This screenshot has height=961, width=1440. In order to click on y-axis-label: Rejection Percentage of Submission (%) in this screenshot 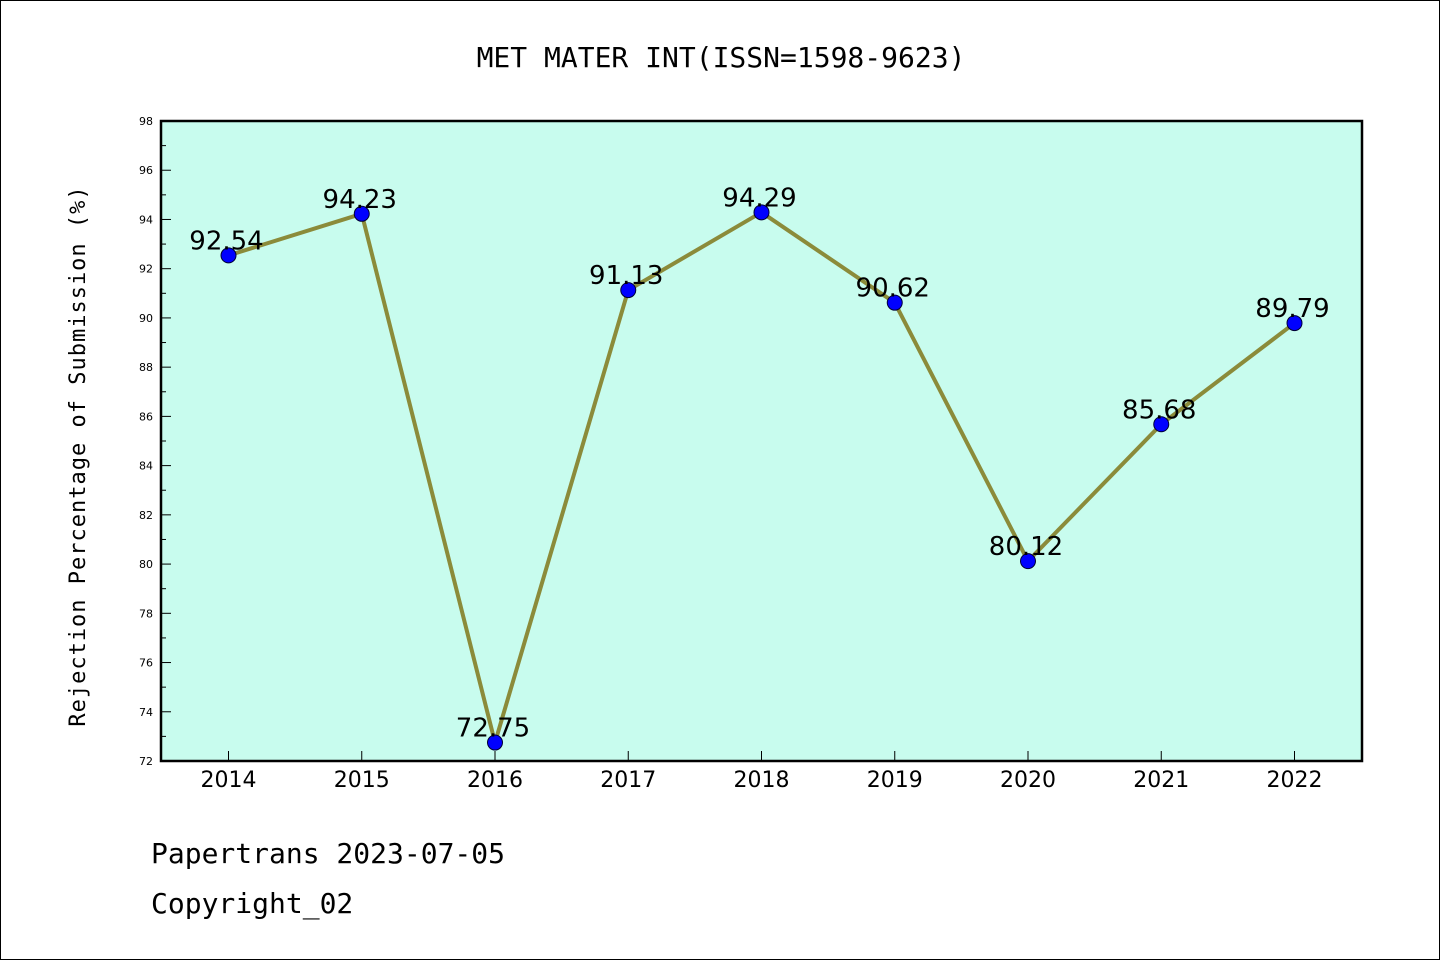, I will do `click(78, 455)`.